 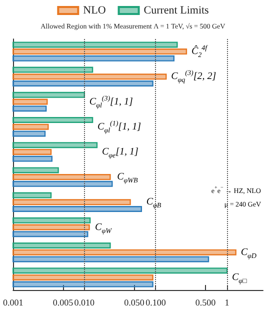 What do you see at coordinates (205, 303) in the screenshot?
I see `x-tick-label: 0.500` at bounding box center [205, 303].